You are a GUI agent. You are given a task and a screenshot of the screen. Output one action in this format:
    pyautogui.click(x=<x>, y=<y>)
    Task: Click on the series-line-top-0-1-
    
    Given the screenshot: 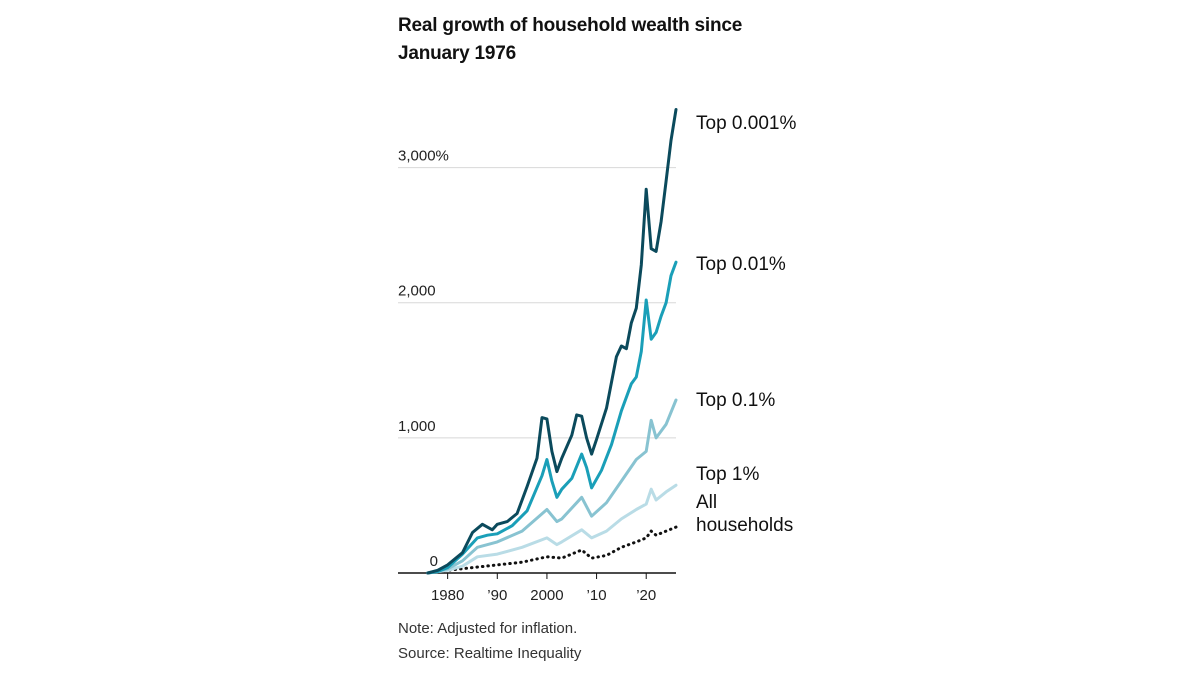 What is the action you would take?
    pyautogui.click(x=552, y=486)
    